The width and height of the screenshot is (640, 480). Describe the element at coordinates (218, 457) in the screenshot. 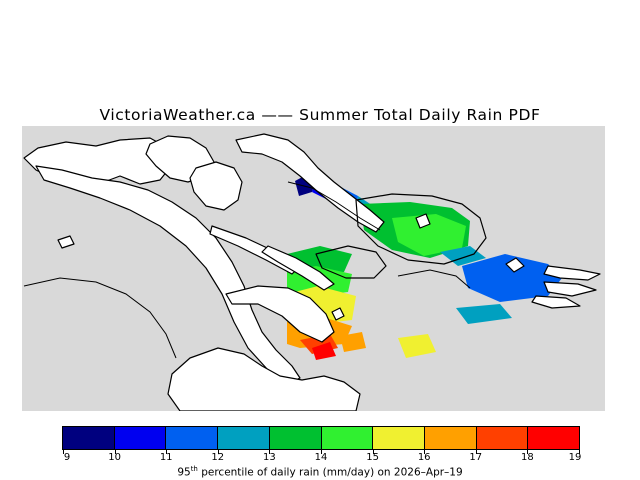

I see `colorbar-tick-label: 12` at that location.